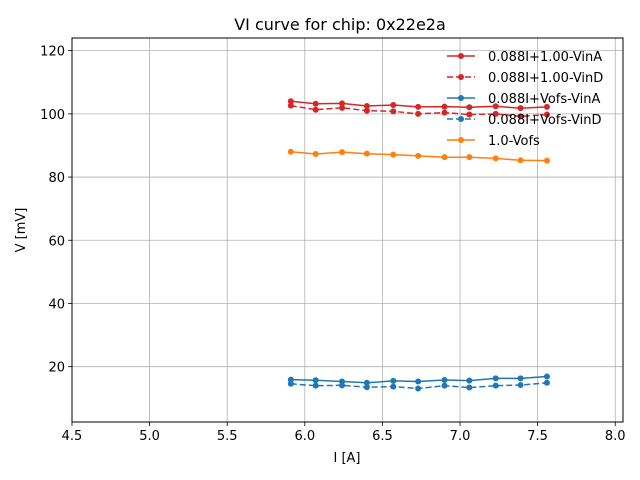 This screenshot has height=480, width=640. What do you see at coordinates (545, 57) in the screenshot?
I see `legend-label: 0.088I+1.00-VinA` at bounding box center [545, 57].